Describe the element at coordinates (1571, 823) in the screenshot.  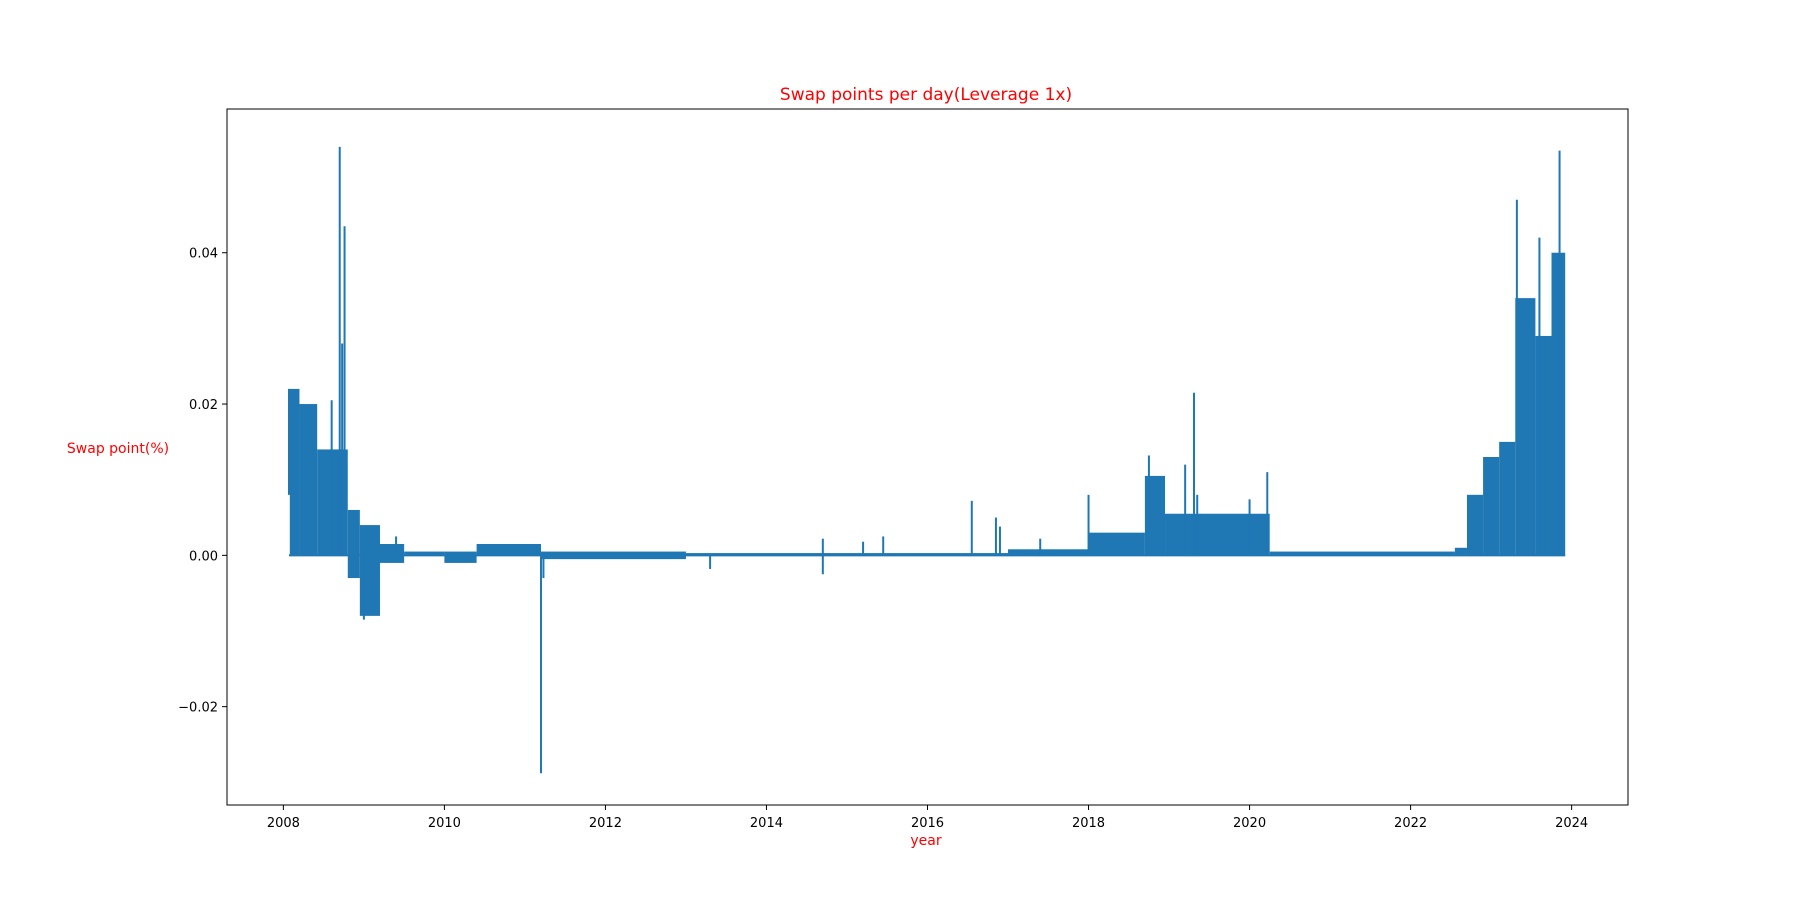
I see `x-tick-label: 2024` at that location.